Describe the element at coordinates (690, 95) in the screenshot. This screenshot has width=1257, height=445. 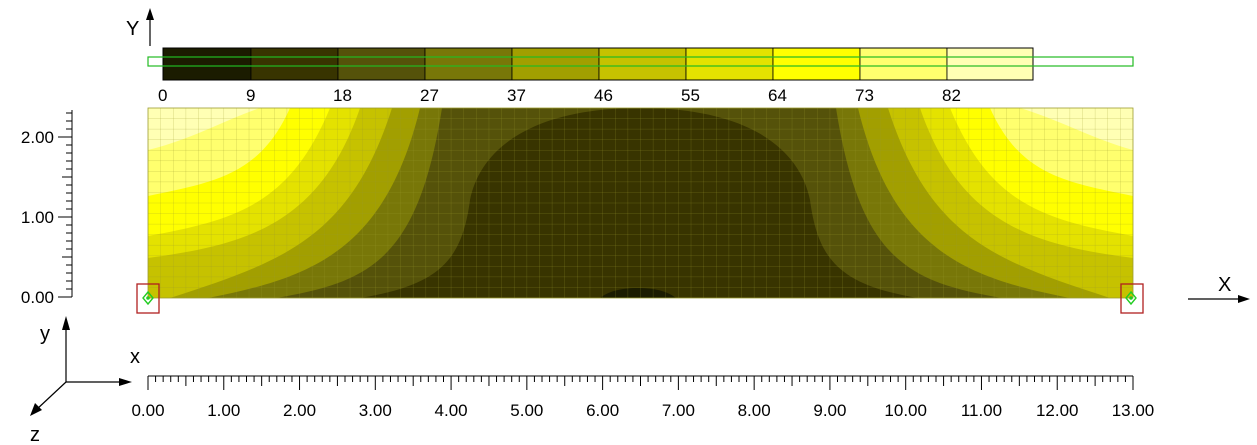
I see `legend-label: 55` at that location.